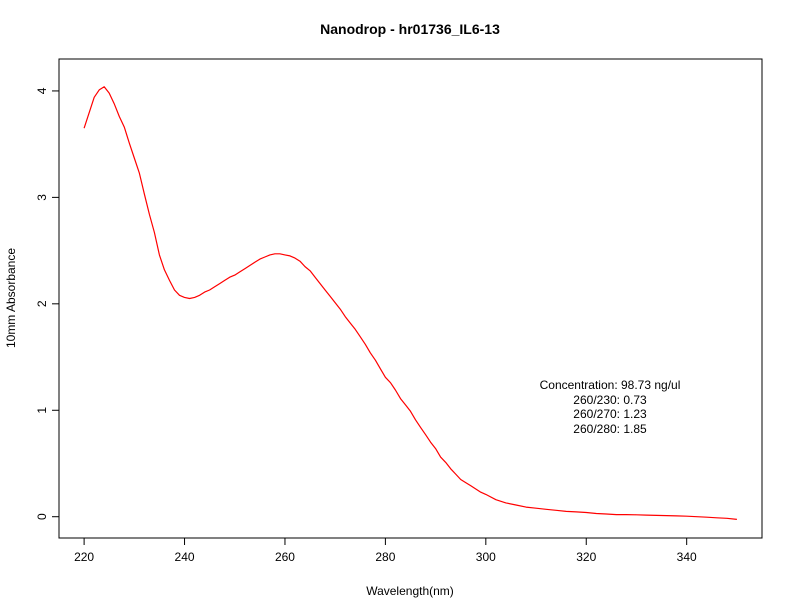 This screenshot has height=612, width=792. I want to click on x-axis: 220 240 260 280 300 320 340, so click(385, 551).